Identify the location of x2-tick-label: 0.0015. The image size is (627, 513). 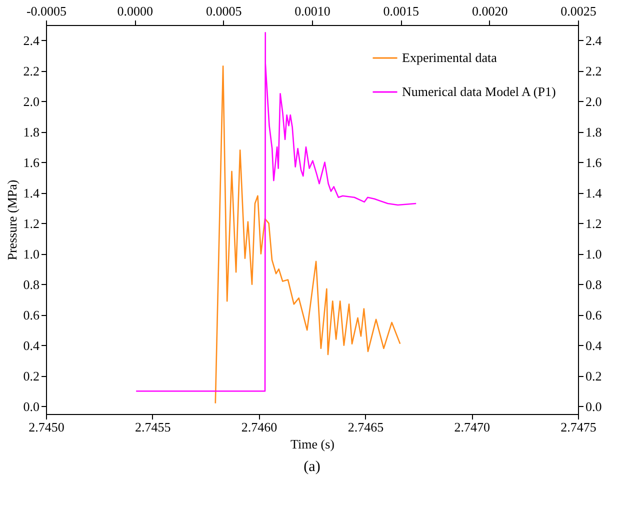
(401, 11).